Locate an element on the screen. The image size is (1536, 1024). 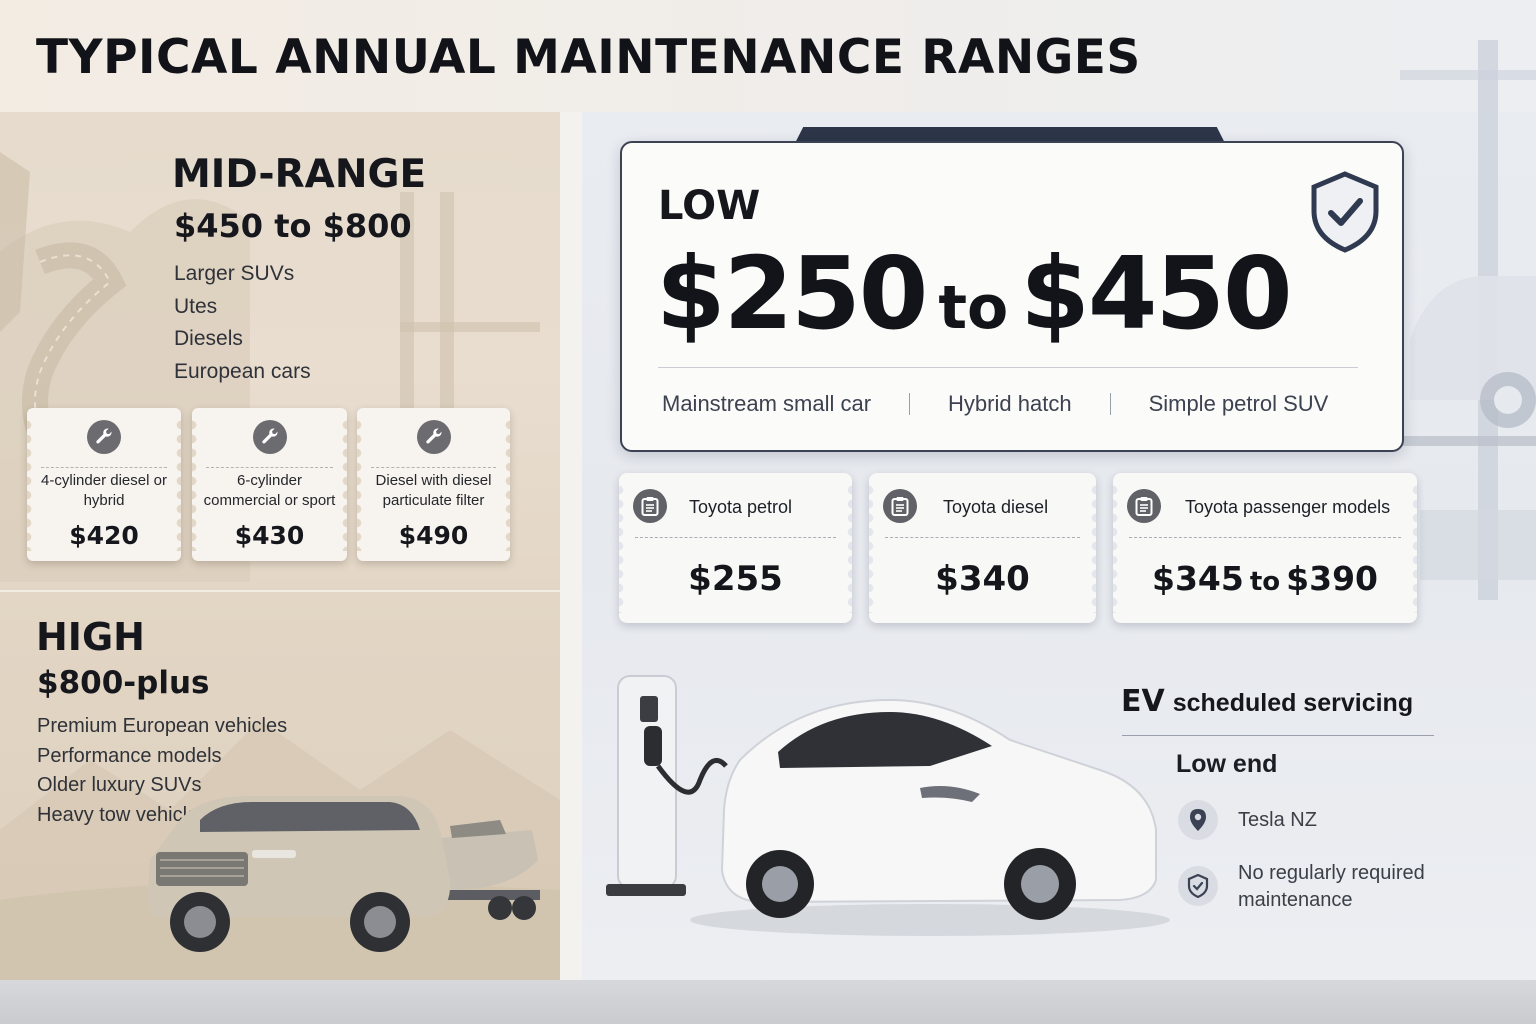
example-price: $340 is located at coordinates (982, 579).